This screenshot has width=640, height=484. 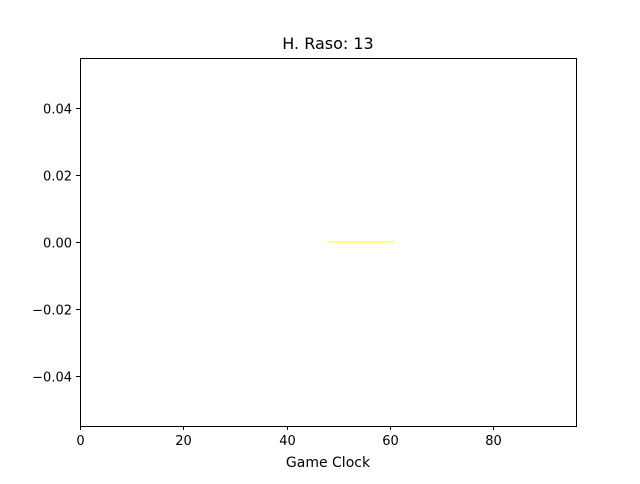 I want to click on x-tick-label: 60, so click(x=390, y=441).